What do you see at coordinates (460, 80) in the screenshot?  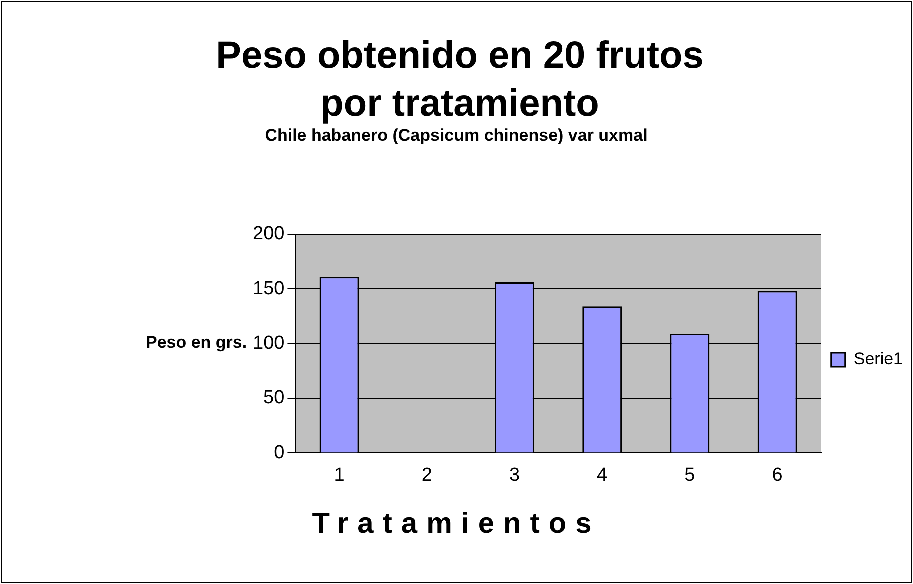 I see `chart-title: Peso obtenido en 20 frutos por tratamiento` at bounding box center [460, 80].